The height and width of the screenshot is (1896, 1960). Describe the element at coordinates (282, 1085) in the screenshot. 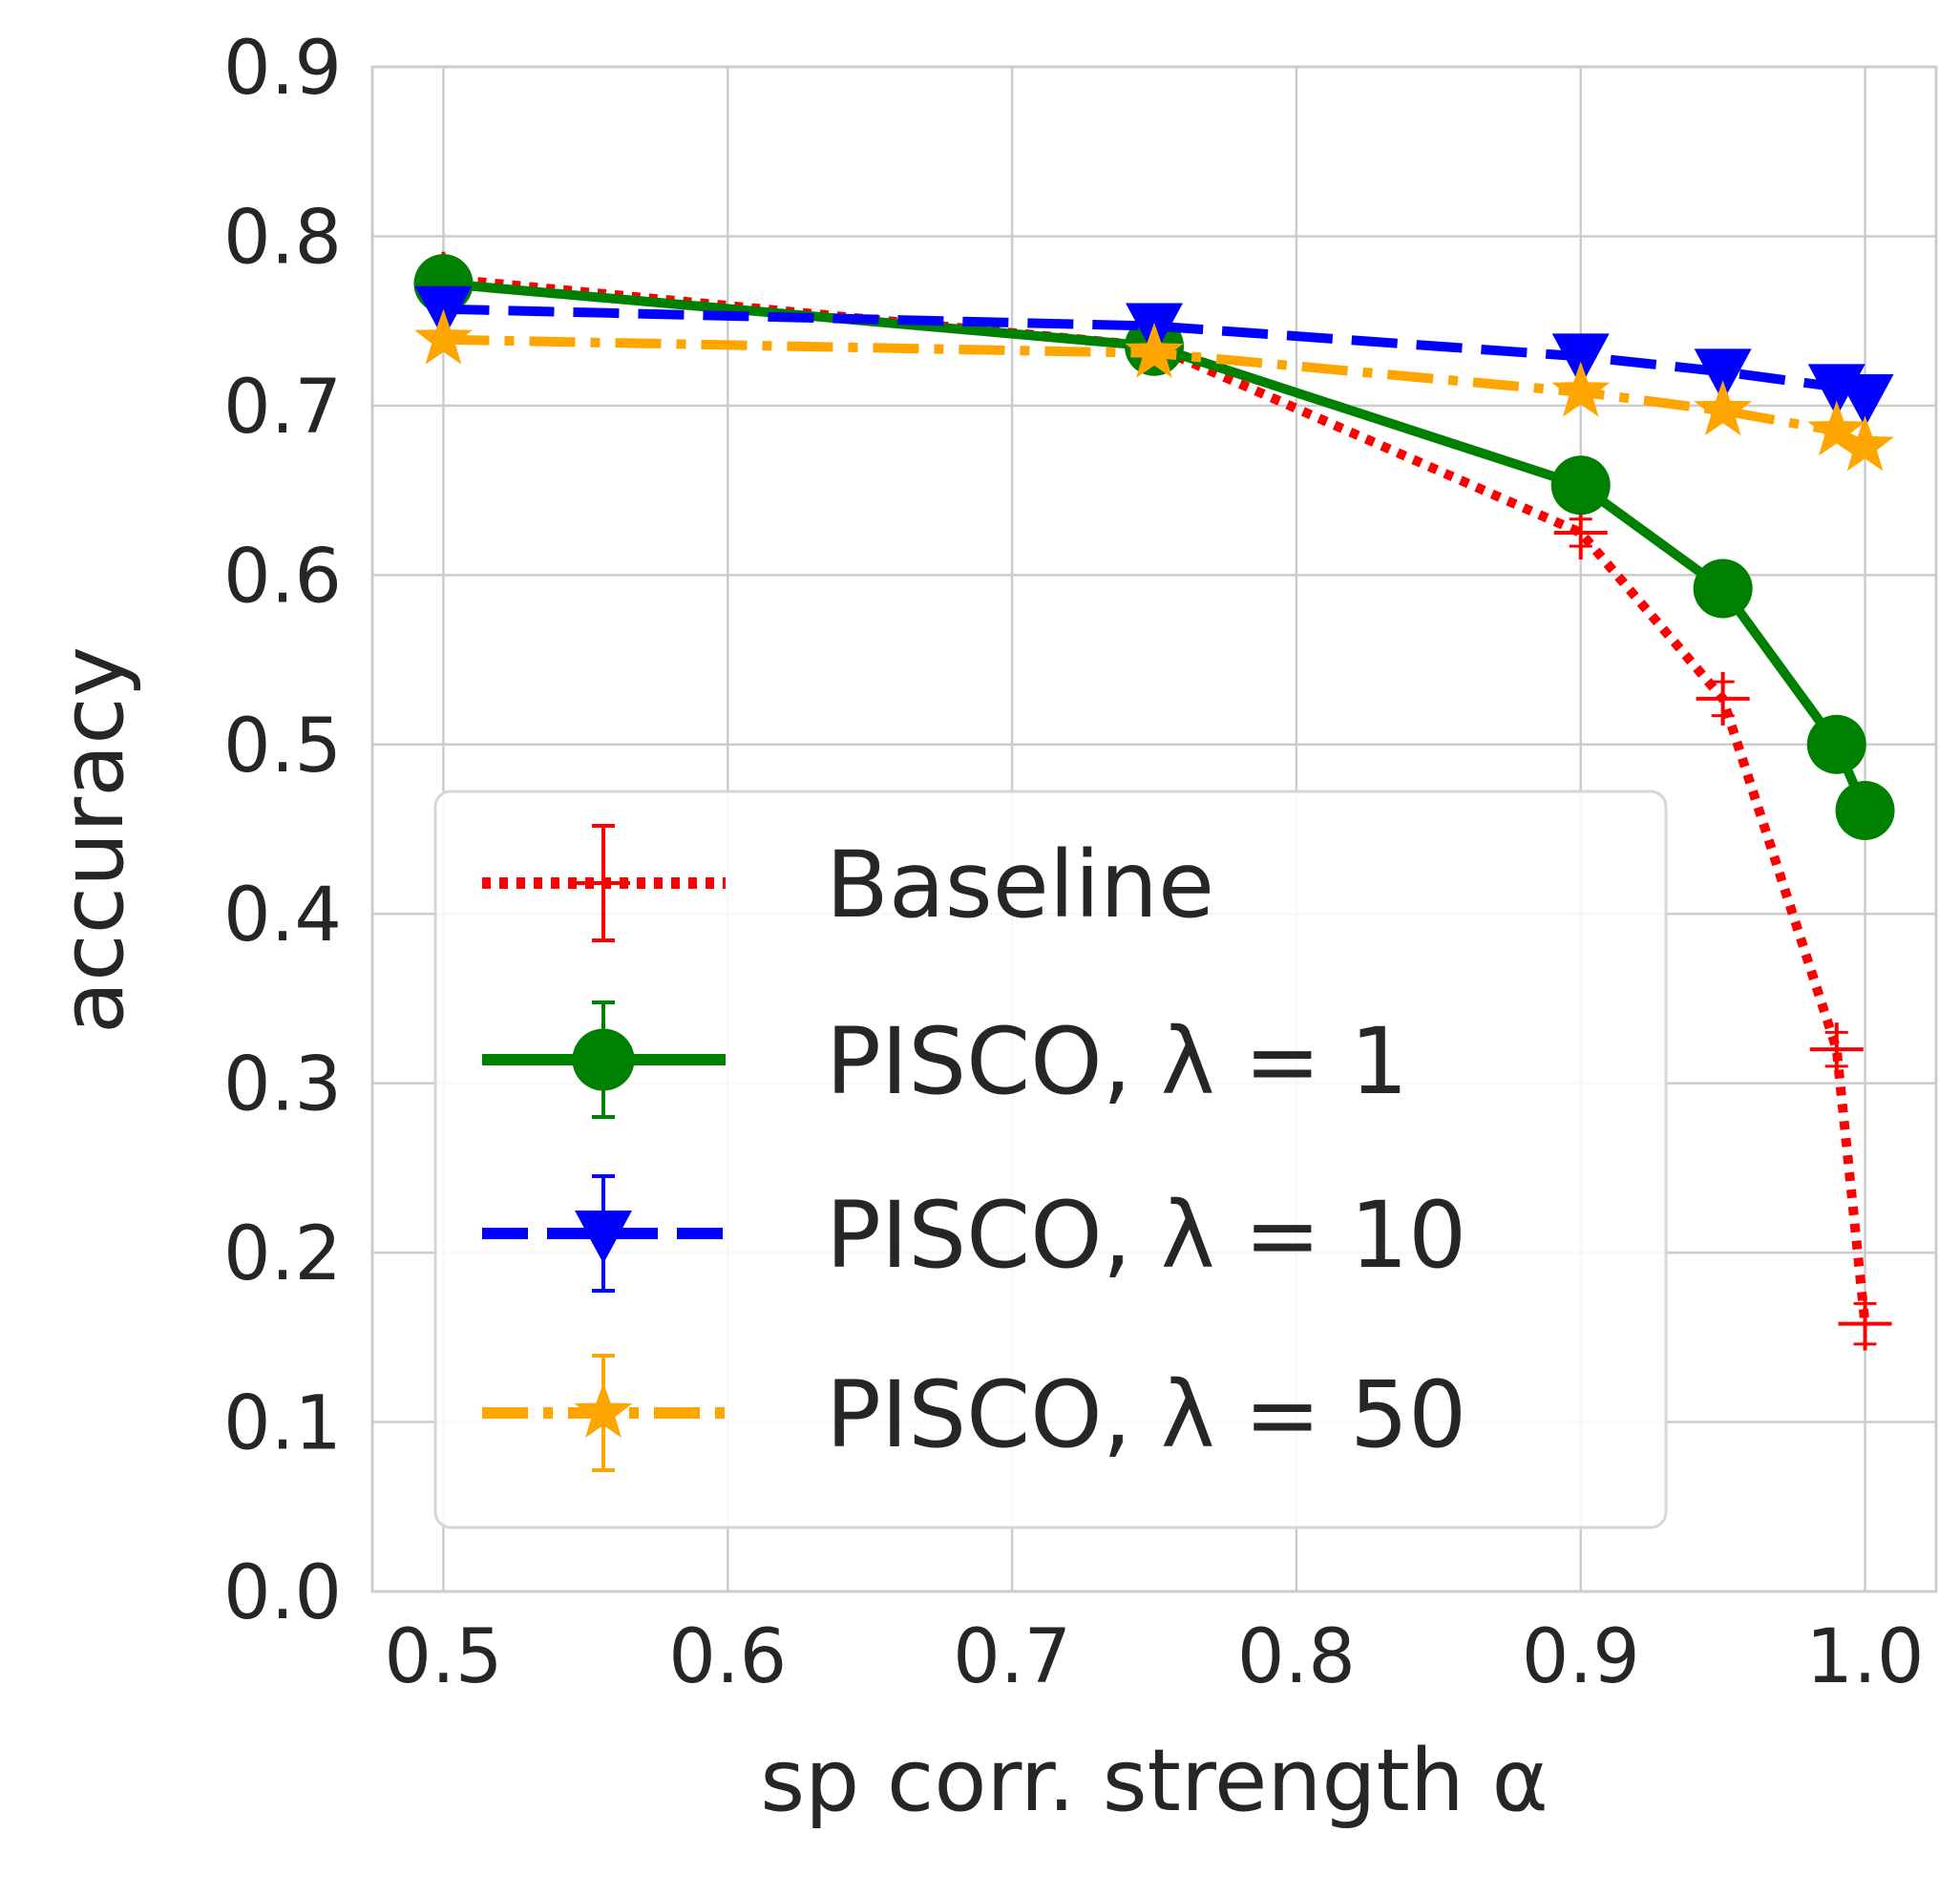

I see `y-tick-label: 0.3` at that location.